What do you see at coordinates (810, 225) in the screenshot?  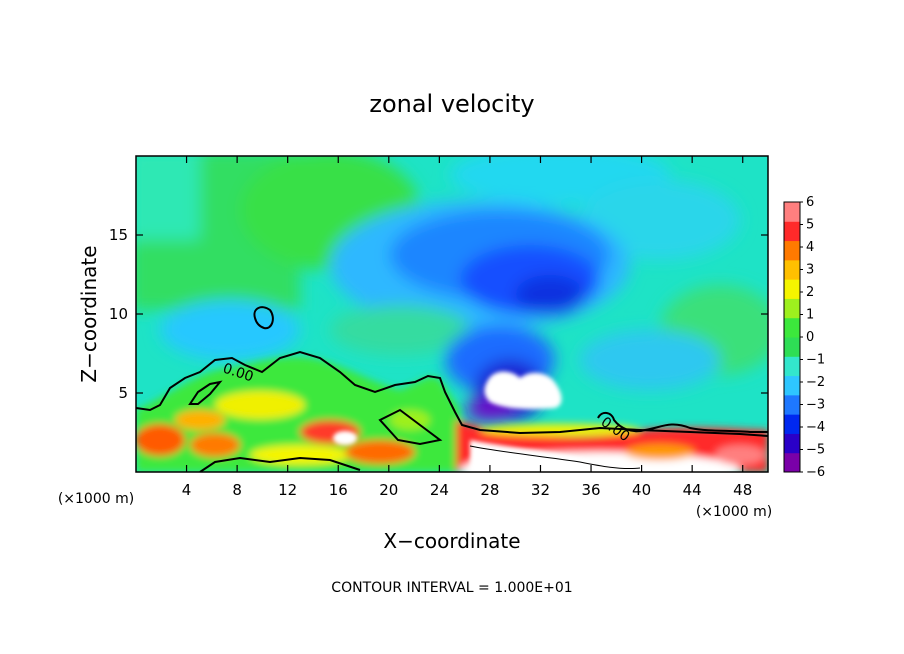 I see `colorbar-tick-label: 5` at bounding box center [810, 225].